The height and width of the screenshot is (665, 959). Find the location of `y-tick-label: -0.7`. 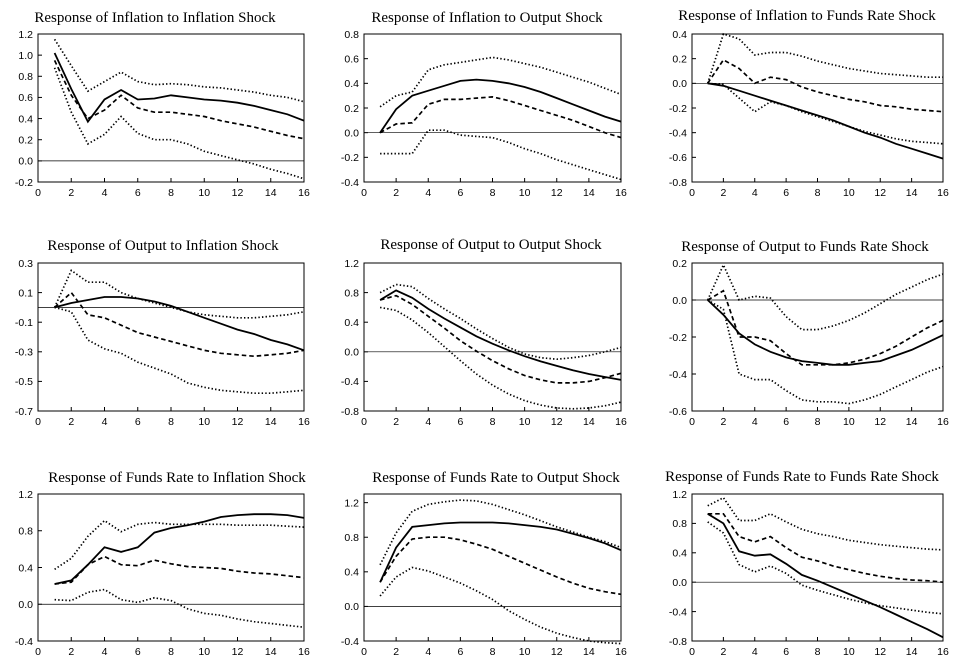

y-tick-label: -0.7 is located at coordinates (24, 412).